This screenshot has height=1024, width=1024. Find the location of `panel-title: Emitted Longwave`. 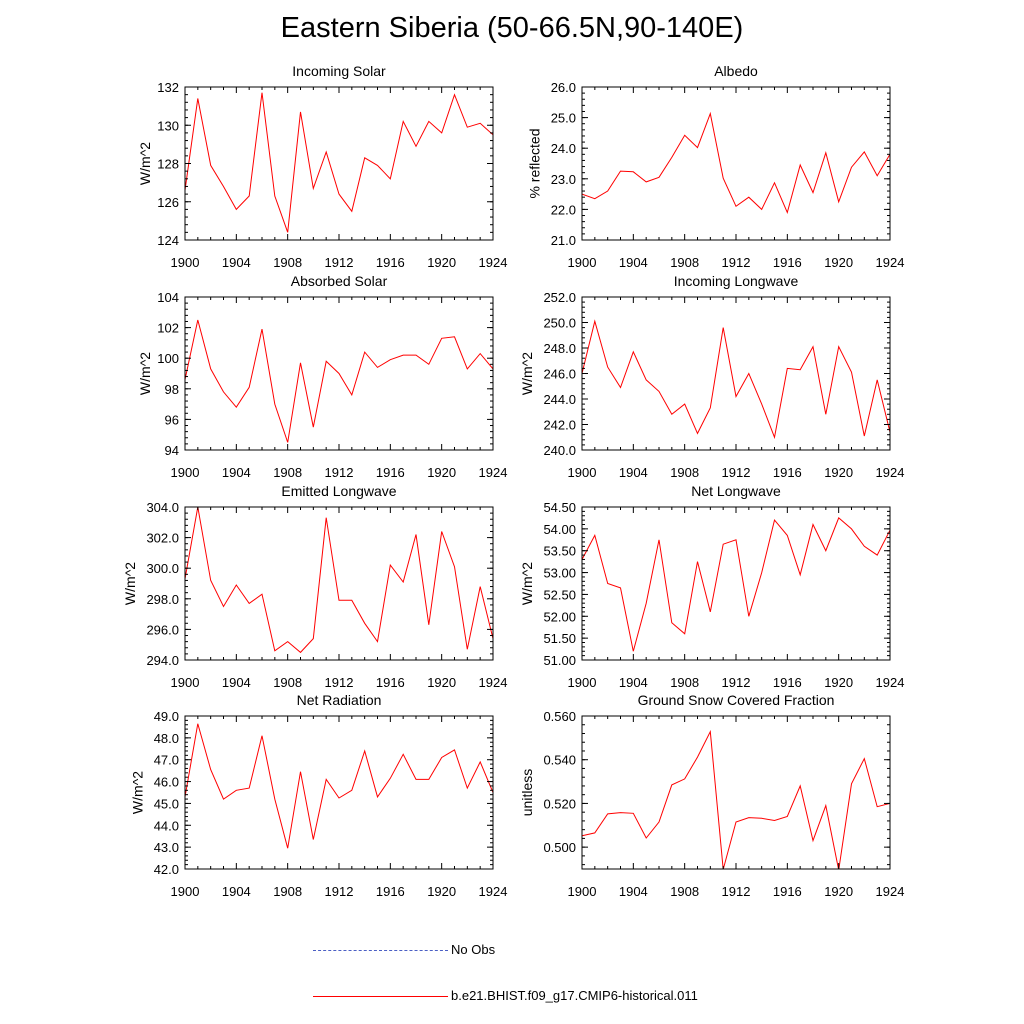

panel-title: Emitted Longwave is located at coordinates (338, 491).